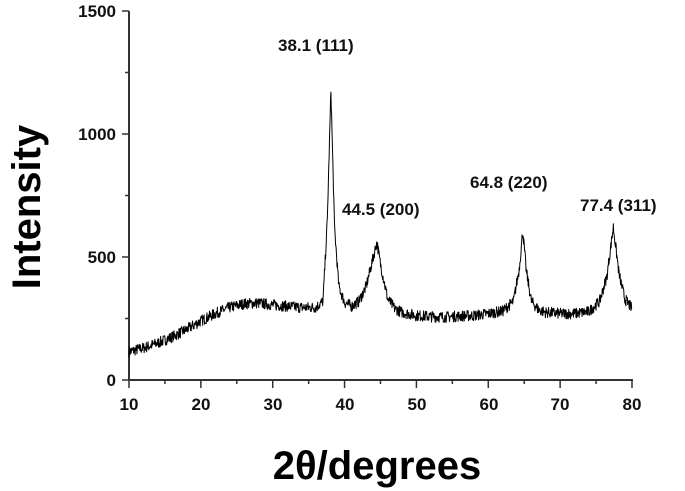  Describe the element at coordinates (273, 404) in the screenshot. I see `x-tick-label-30: 30` at that location.